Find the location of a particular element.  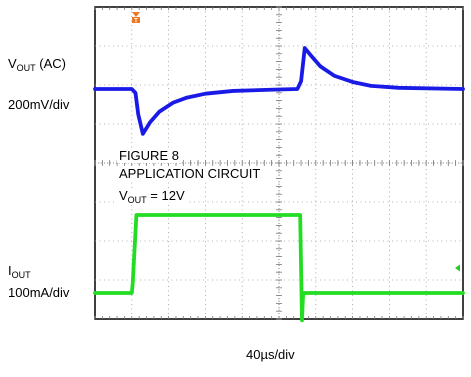

trigger-arrow-icon is located at coordinates (136, 14).